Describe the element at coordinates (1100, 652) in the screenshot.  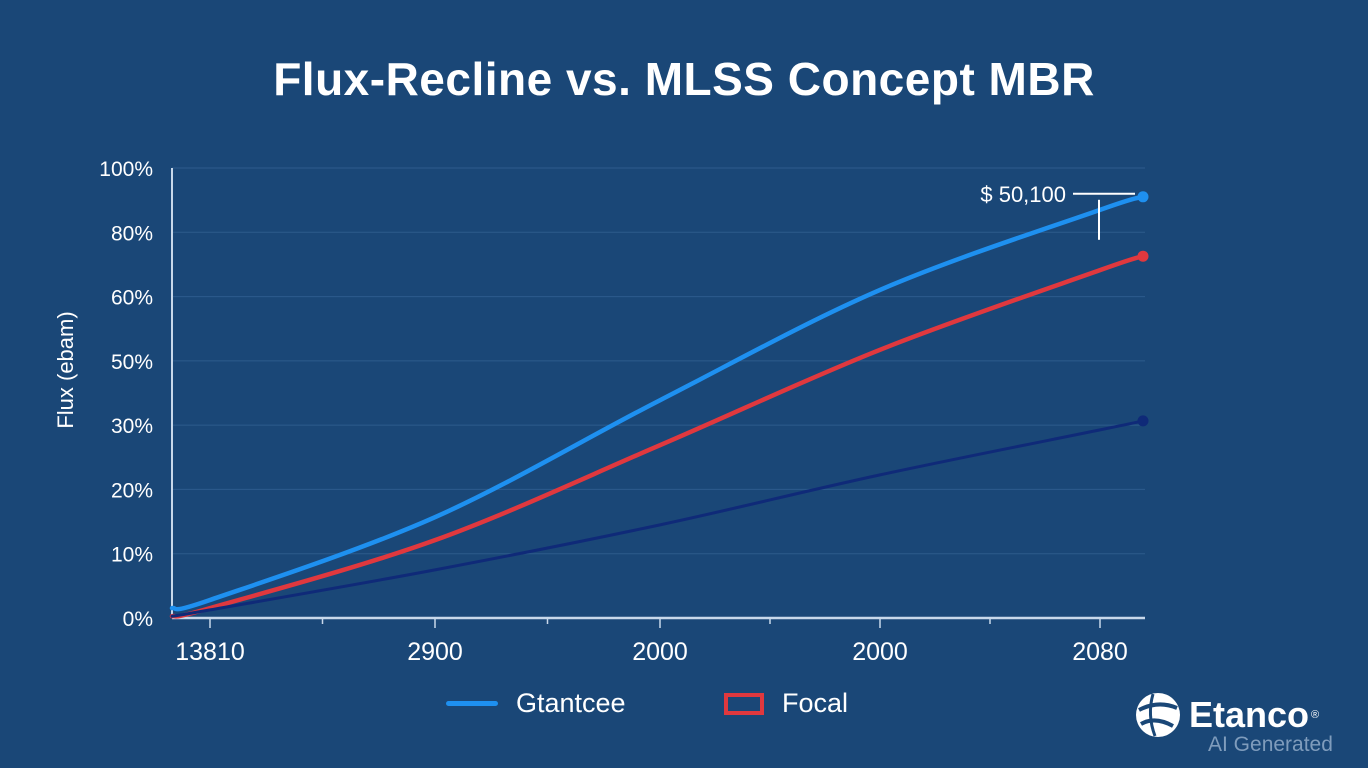
I see `x-tick-label: 2080` at that location.